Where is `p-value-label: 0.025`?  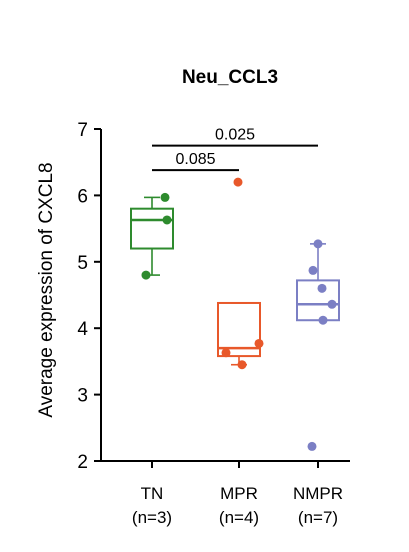 p-value-label: 0.025 is located at coordinates (235, 135).